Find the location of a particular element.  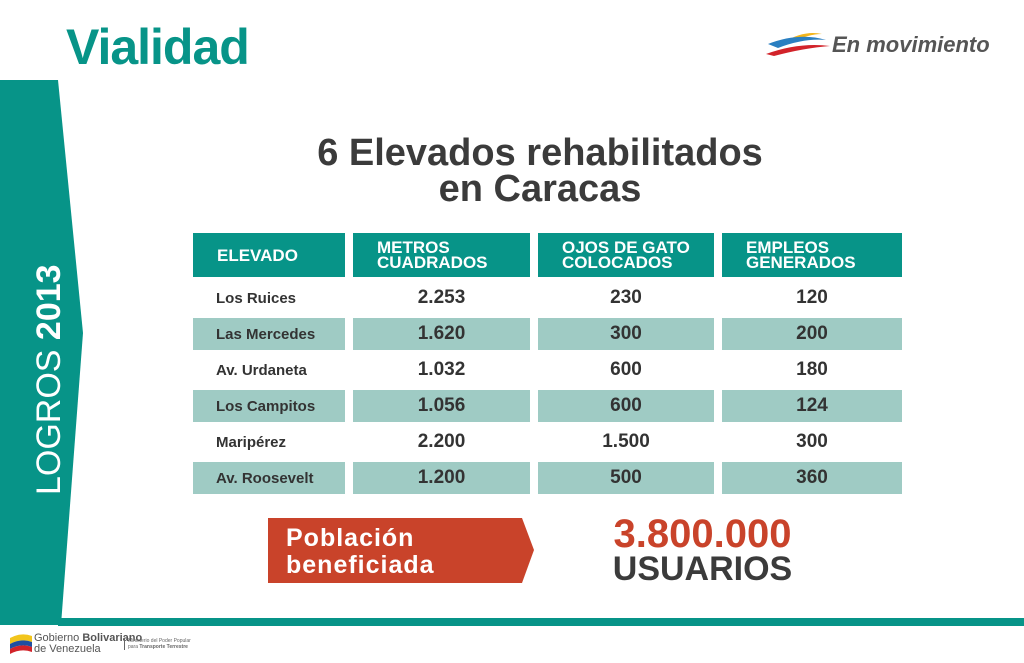

column-header: EMPLEOS GENERADOS is located at coordinates (812, 255).